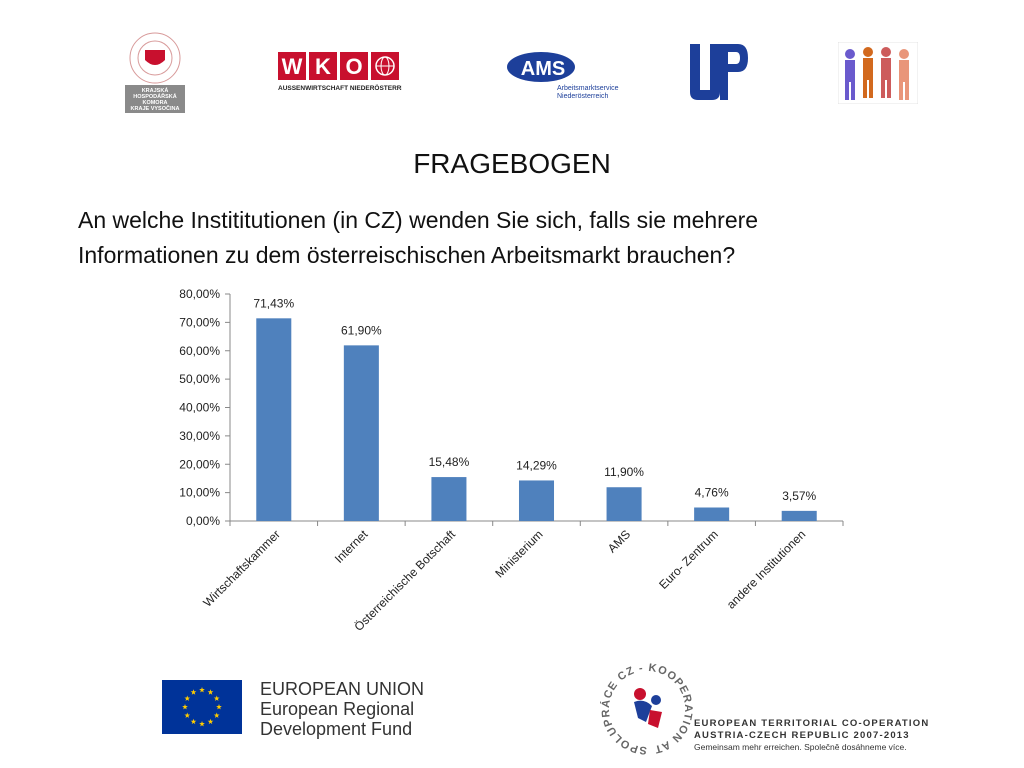  I want to click on y-tick-label: 60,00%, so click(199, 351).